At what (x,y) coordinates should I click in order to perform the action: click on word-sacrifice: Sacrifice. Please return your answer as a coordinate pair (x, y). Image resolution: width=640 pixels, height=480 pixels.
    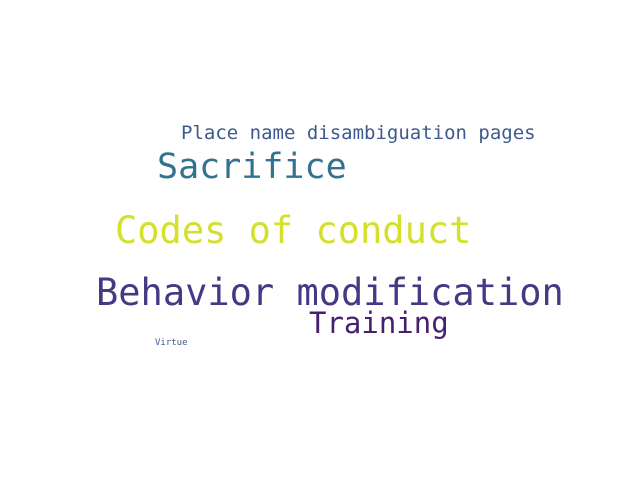
    Looking at the image, I should click on (252, 167).